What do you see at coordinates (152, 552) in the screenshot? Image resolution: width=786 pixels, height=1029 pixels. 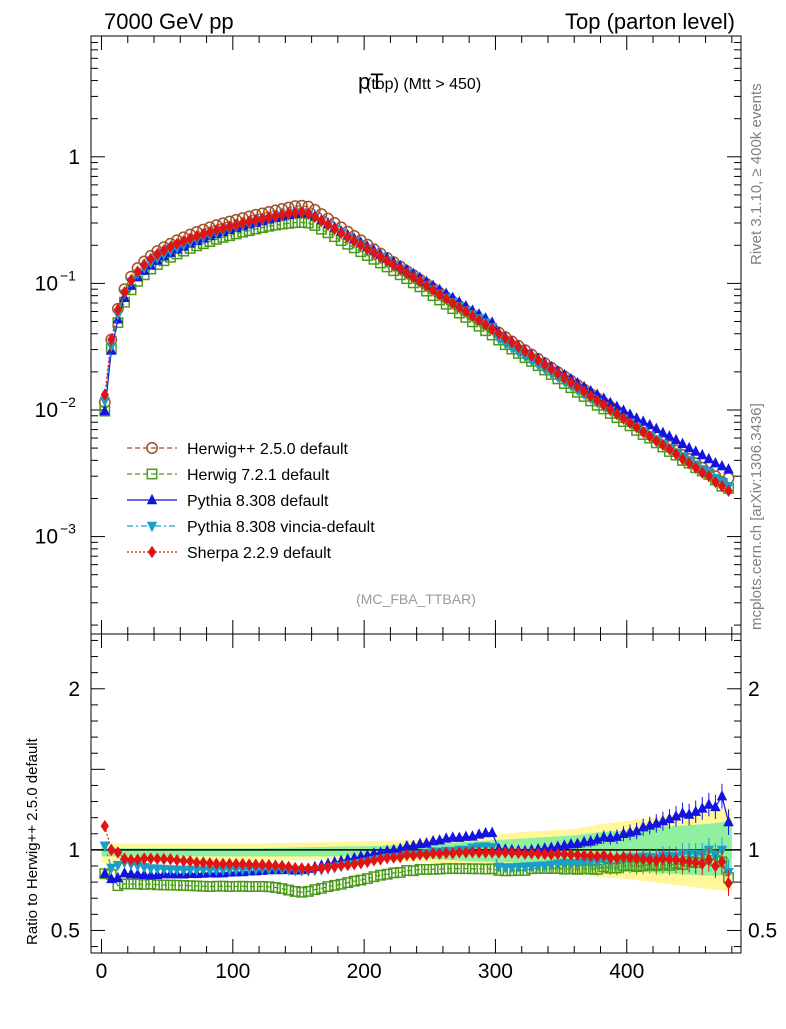 I see `legend-marker-sherpa` at bounding box center [152, 552].